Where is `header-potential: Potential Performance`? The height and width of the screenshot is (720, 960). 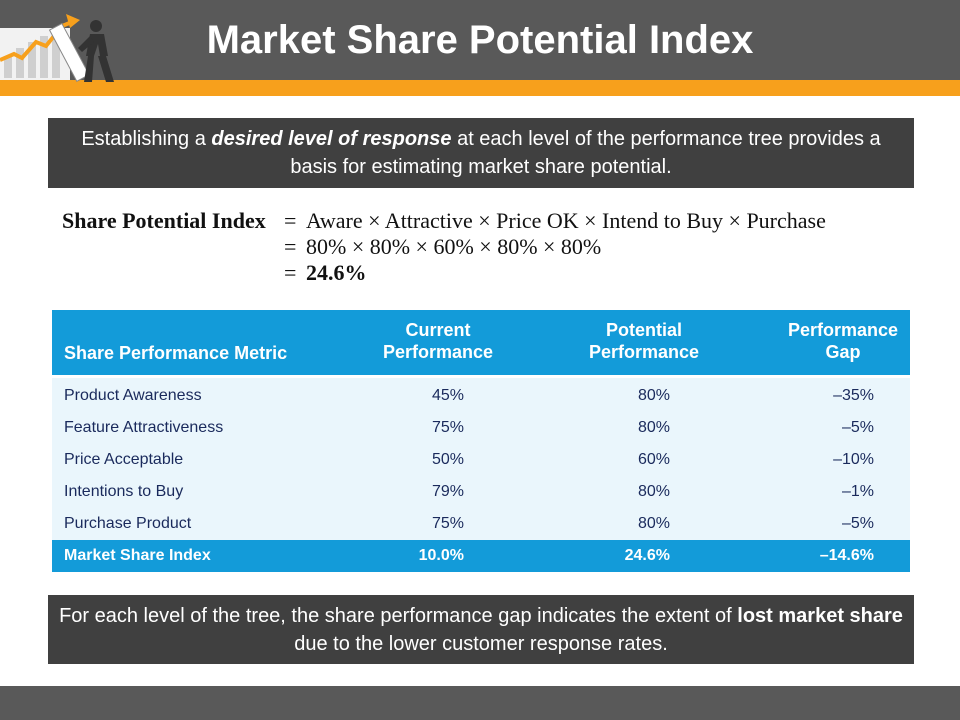 header-potential: Potential Performance is located at coordinates (644, 341).